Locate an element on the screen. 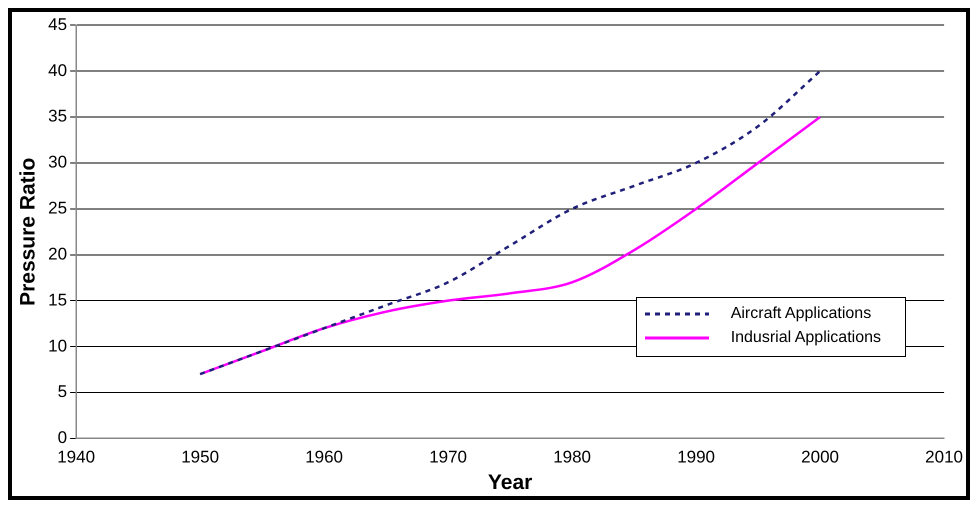 This screenshot has height=508, width=978. y-tick-label: 10 is located at coordinates (58, 346).